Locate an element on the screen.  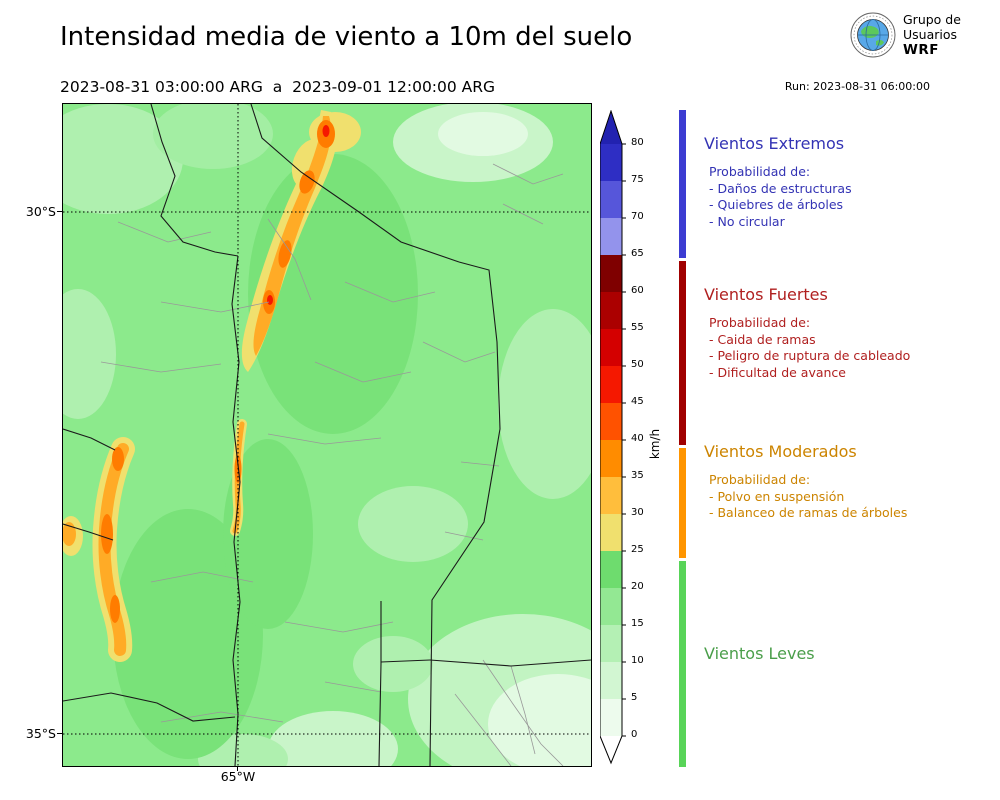
colorbar-tick-5: 5 is located at coordinates (634, 697).